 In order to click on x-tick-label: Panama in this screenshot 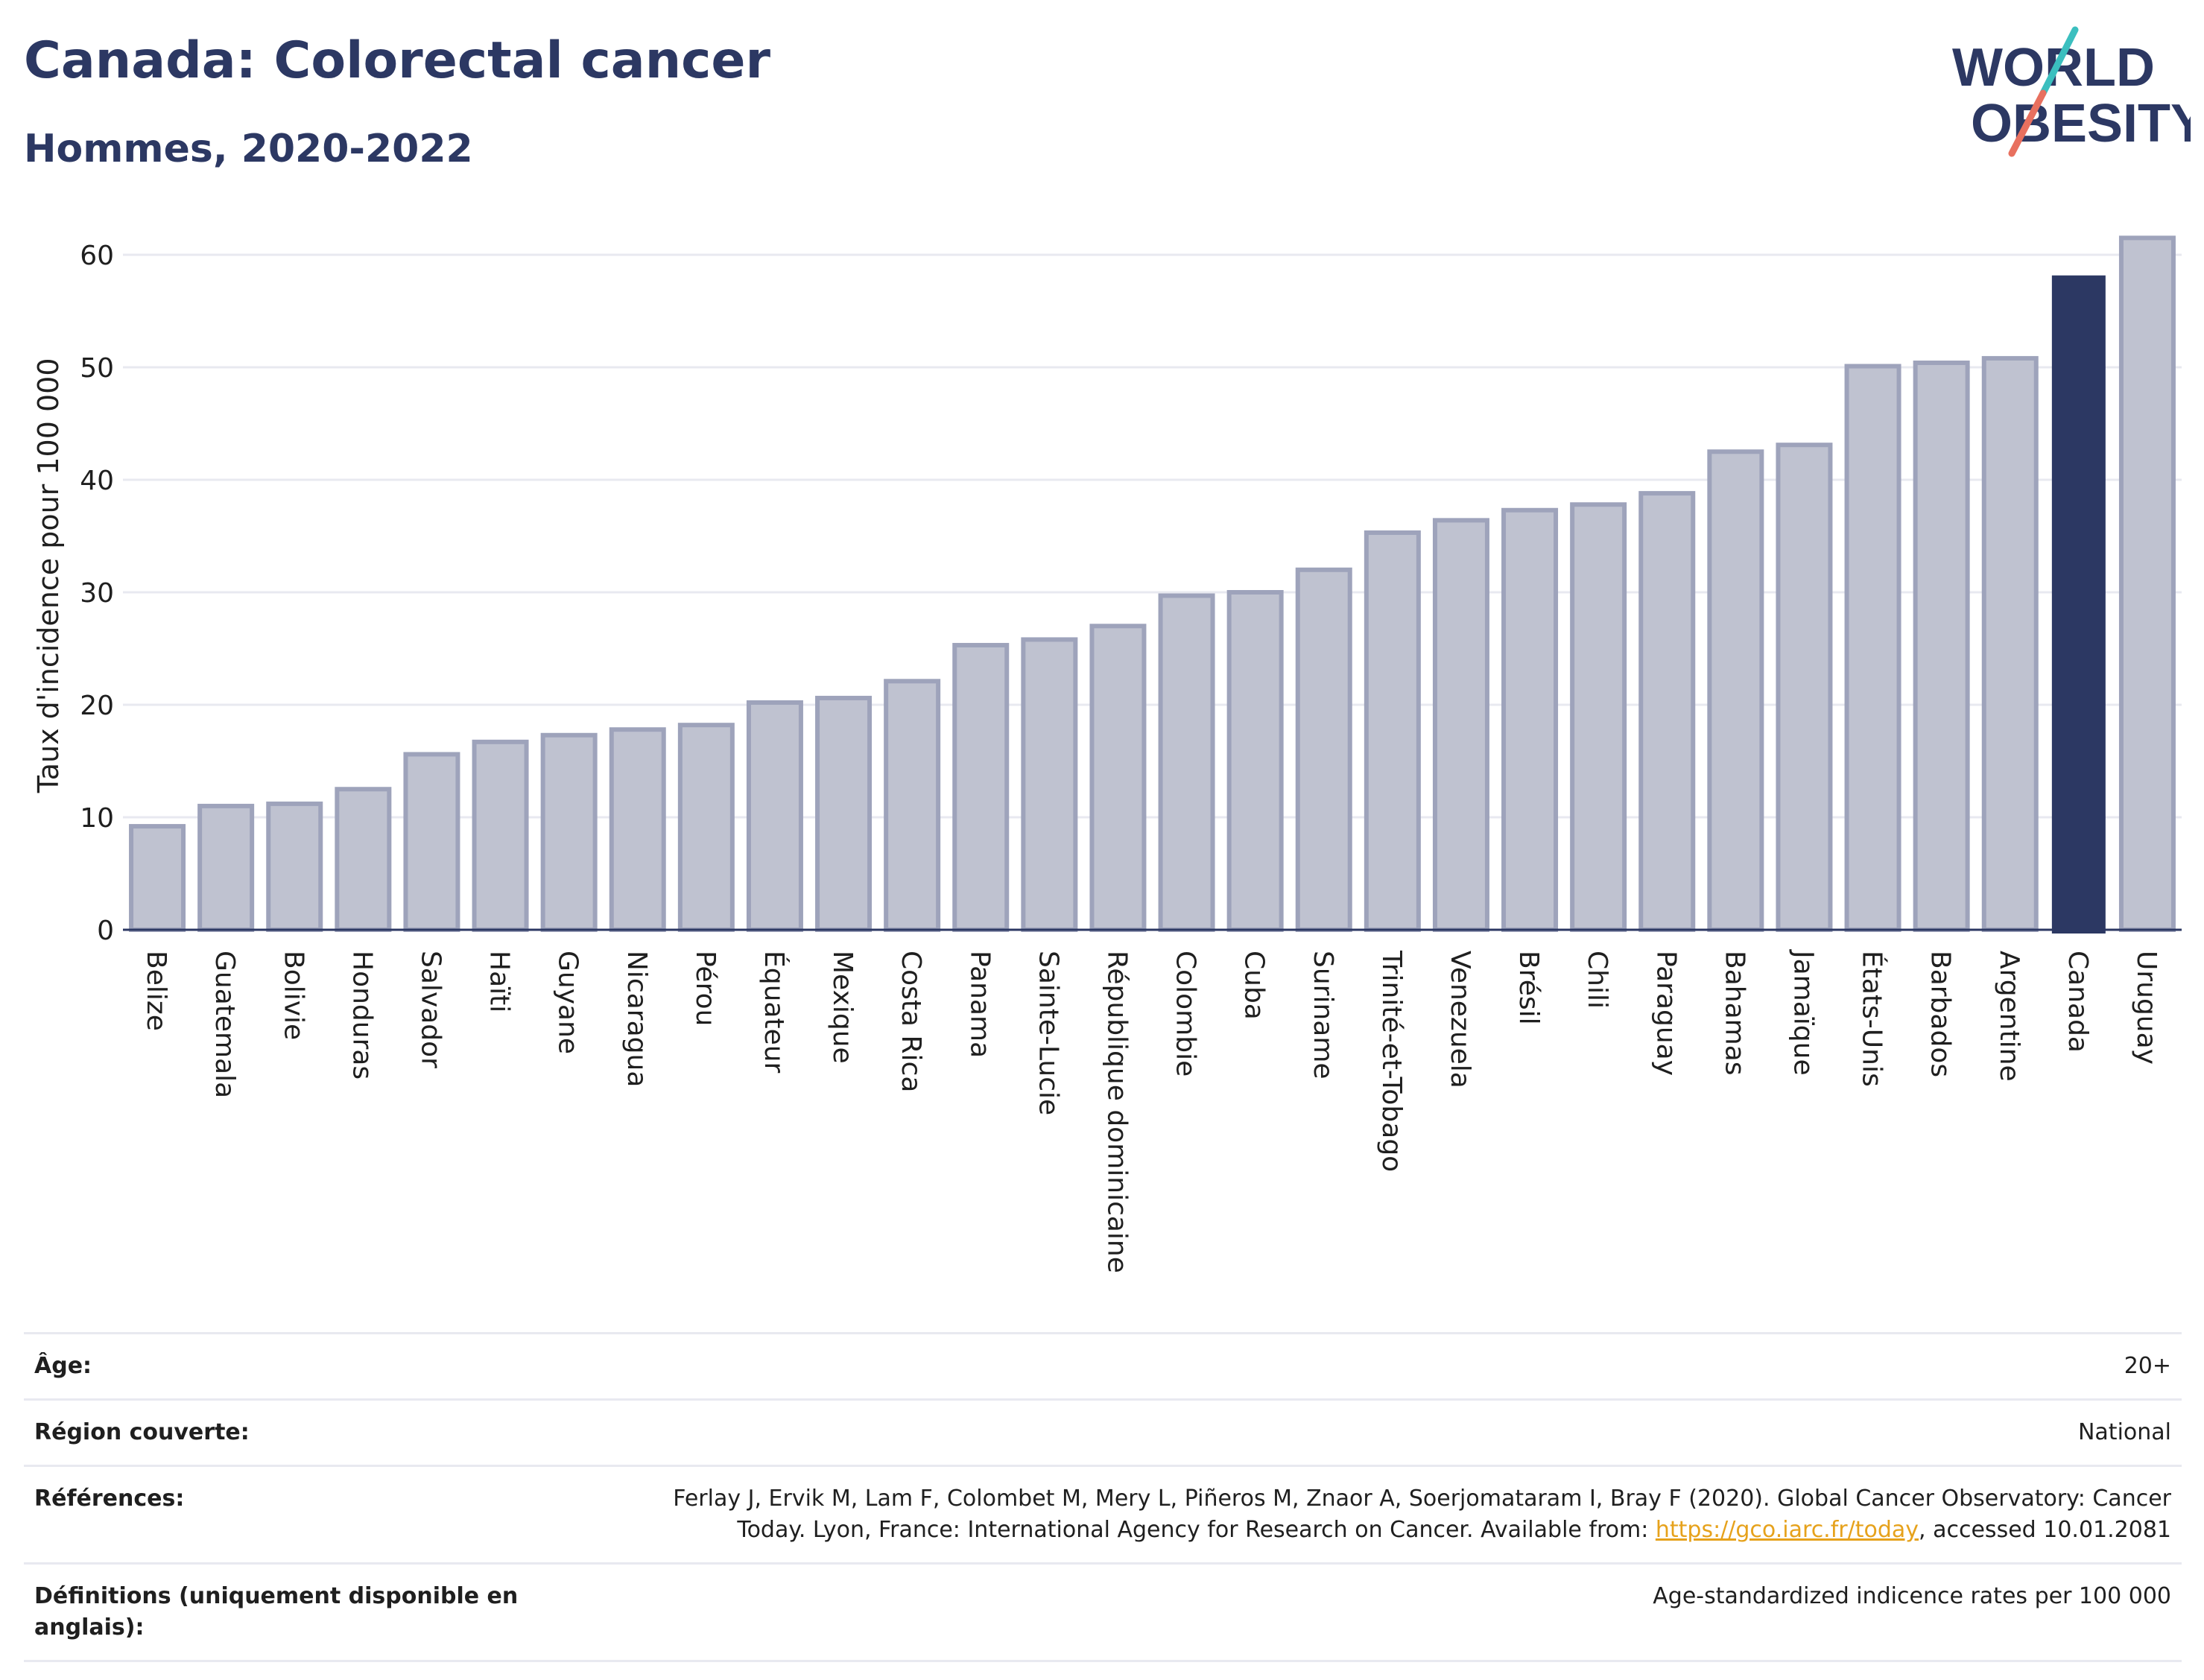, I will do `click(979, 1004)`.